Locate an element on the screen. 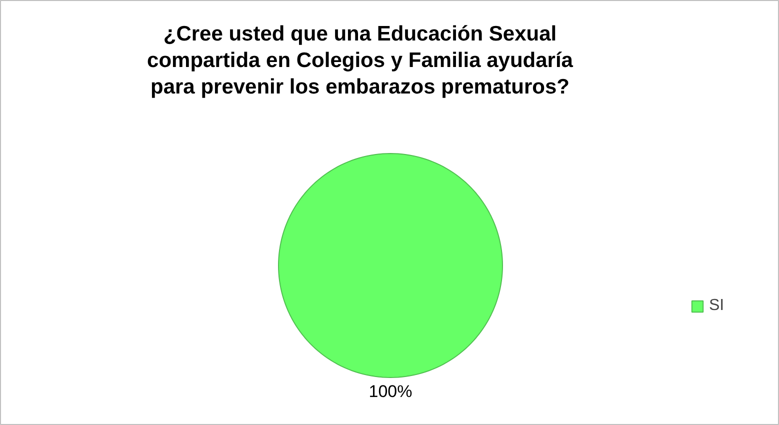 The width and height of the screenshot is (779, 425). data-label: 100% is located at coordinates (390, 391).